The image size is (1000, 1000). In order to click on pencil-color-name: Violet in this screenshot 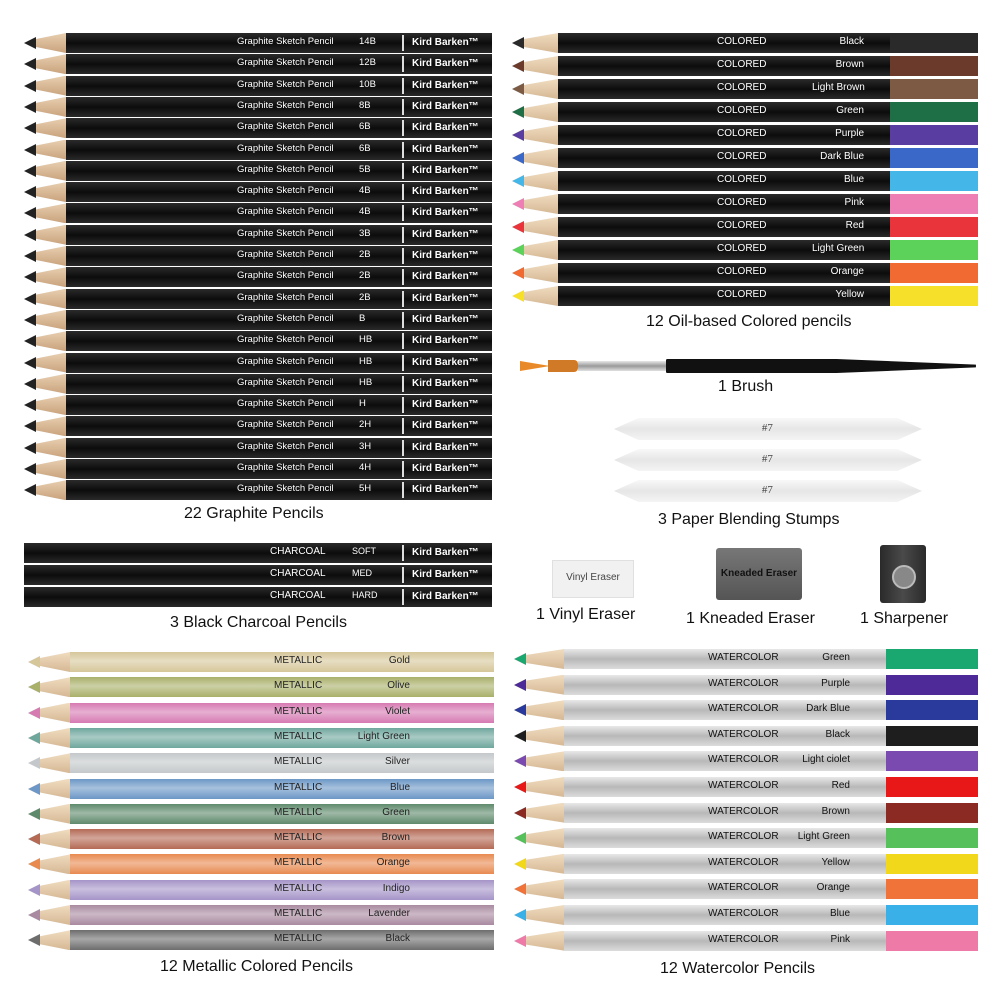, I will do `click(397, 711)`.